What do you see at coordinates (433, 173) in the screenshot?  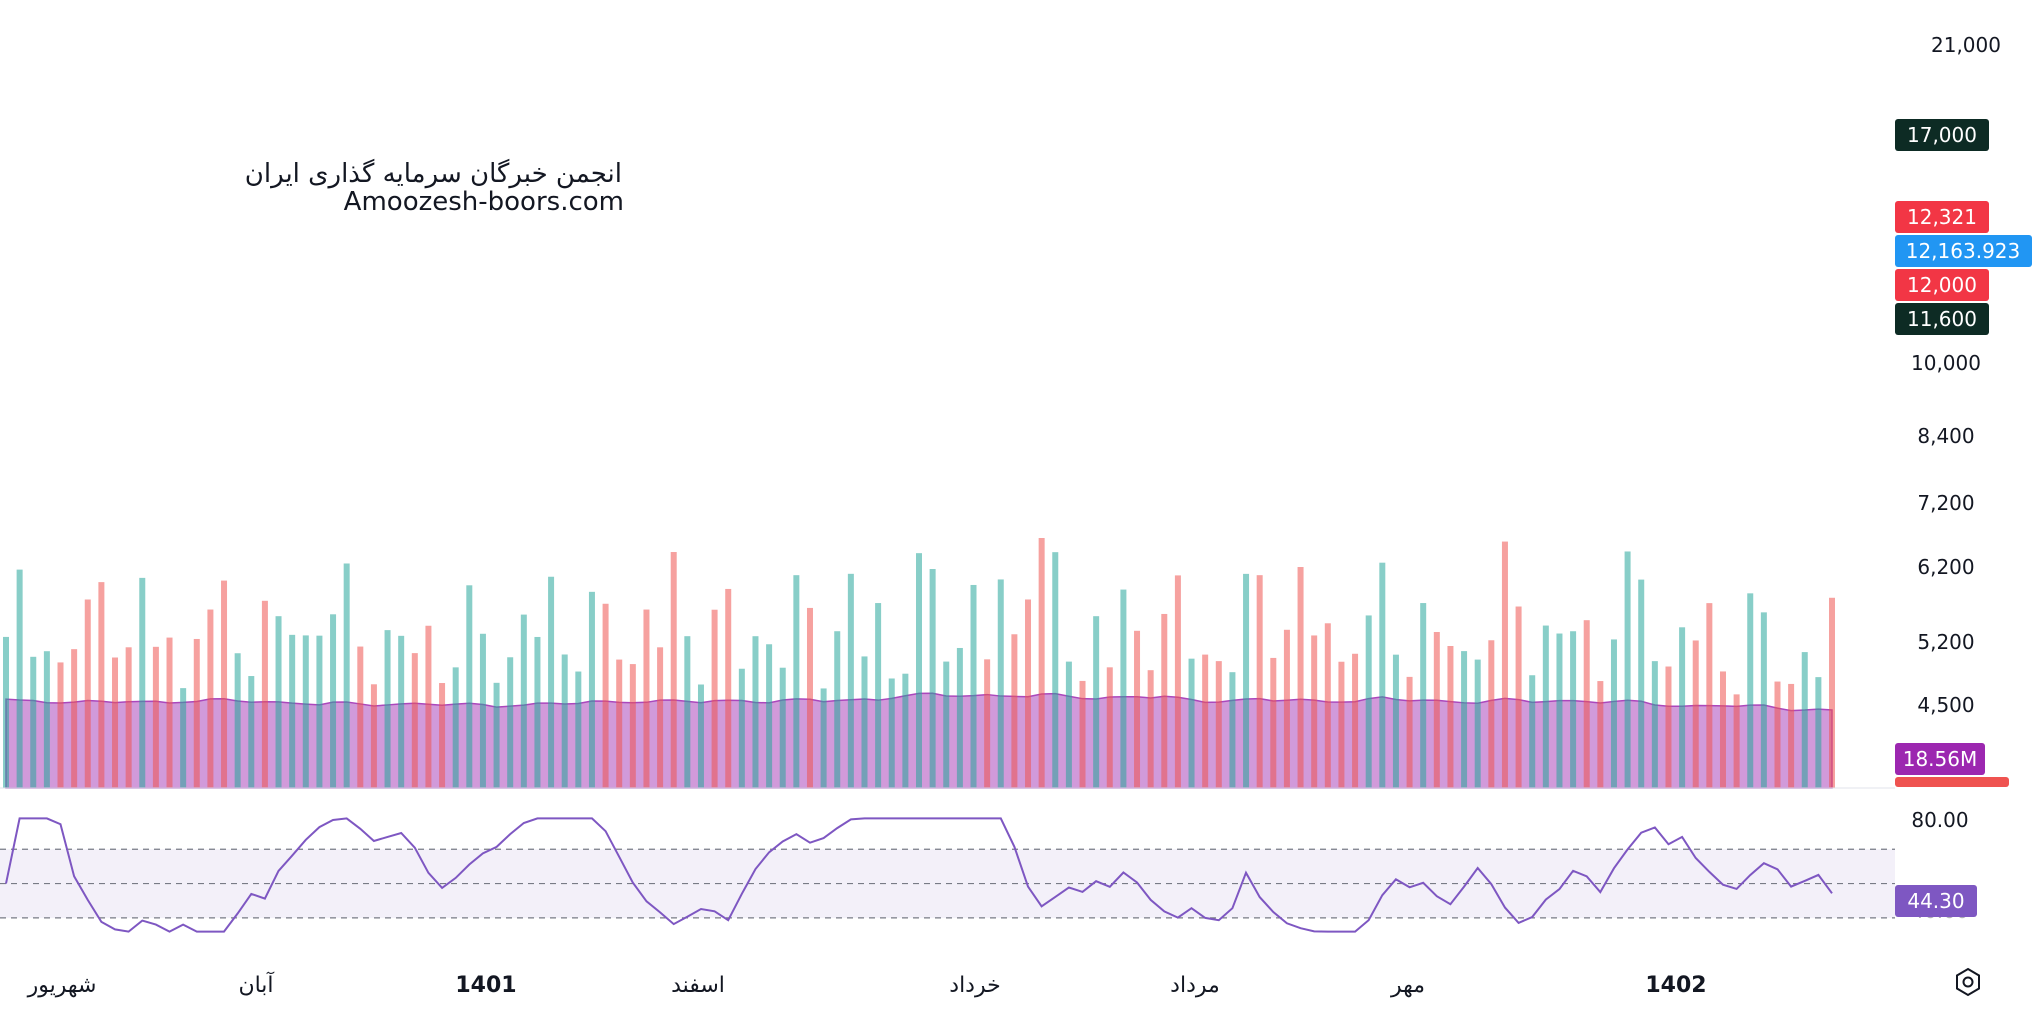 I see `watermark-title: انجمن خبرگان سرمایه گذاری ایران` at bounding box center [433, 173].